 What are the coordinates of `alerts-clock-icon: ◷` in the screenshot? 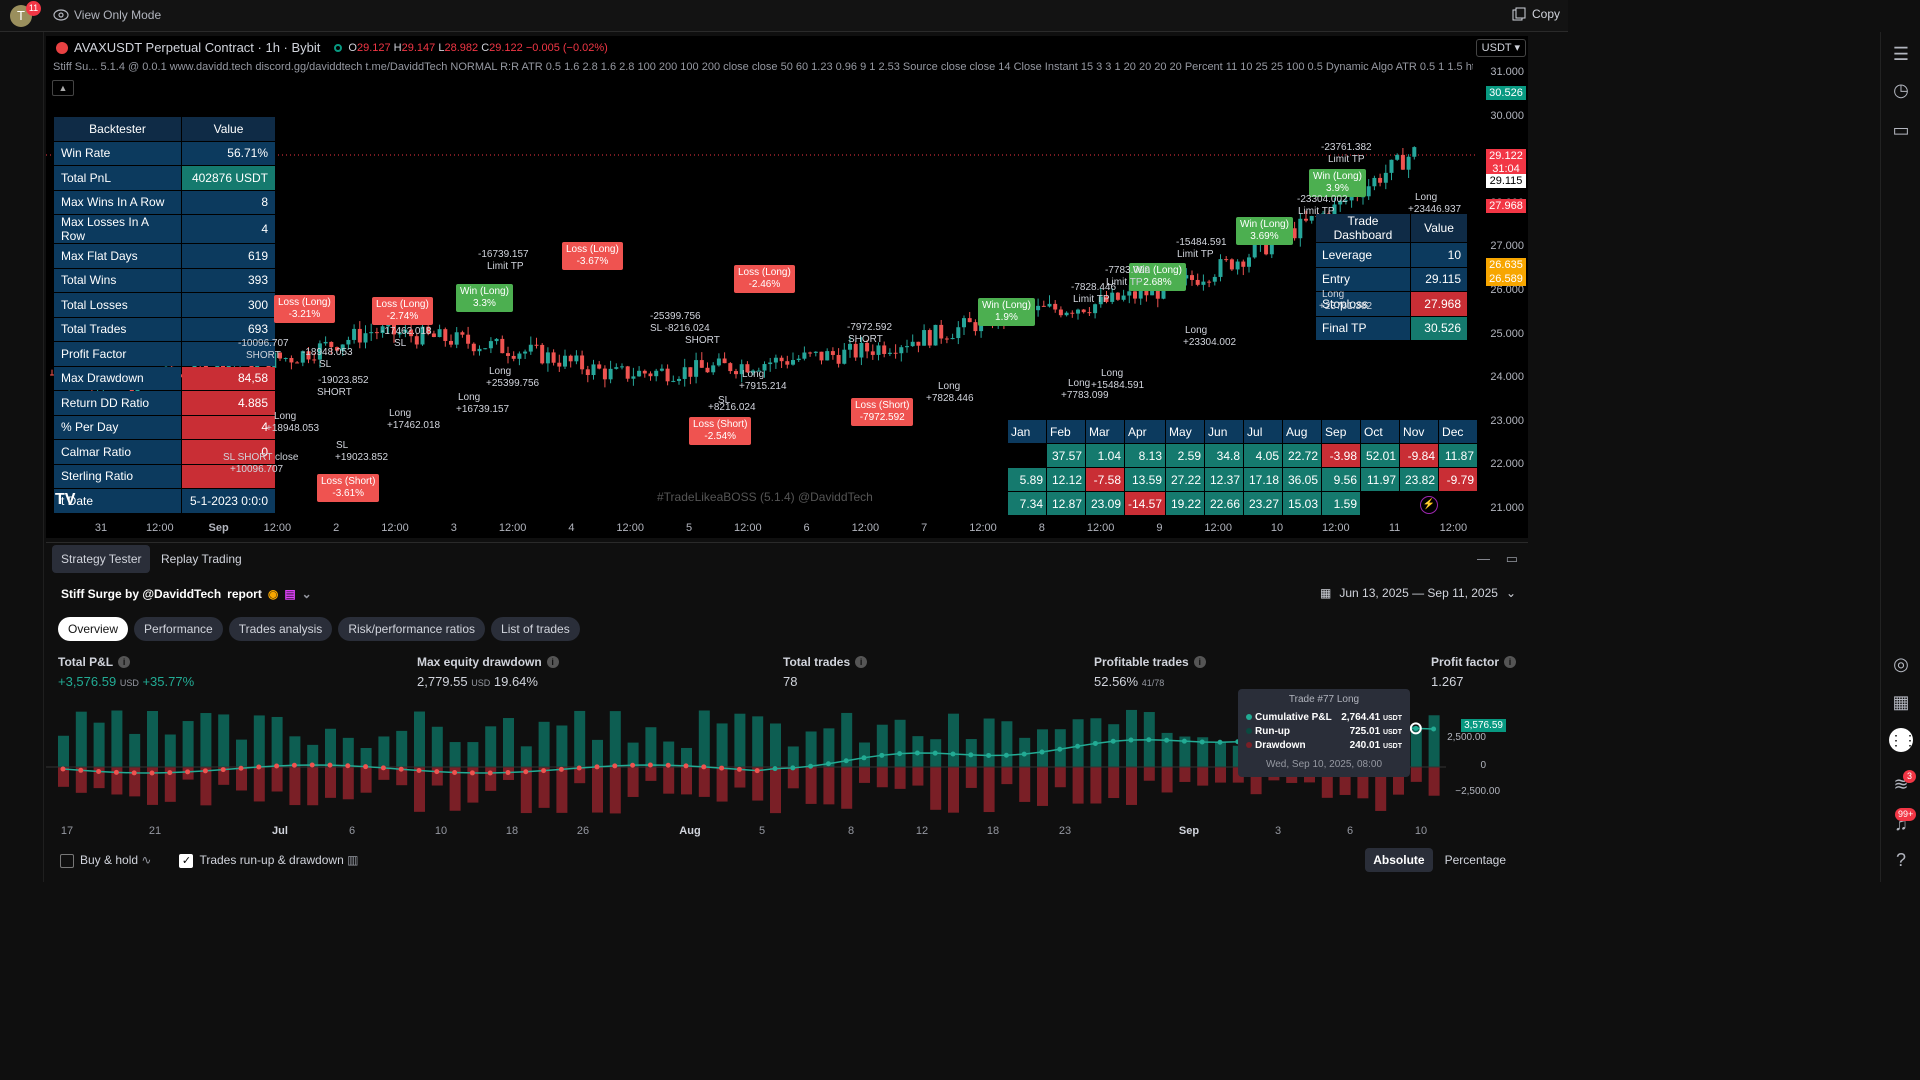 It's located at (1901, 90).